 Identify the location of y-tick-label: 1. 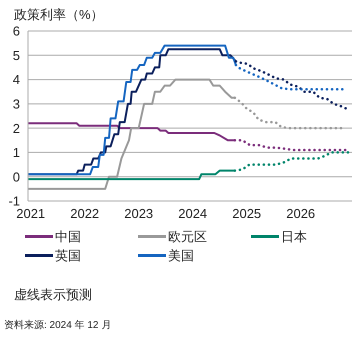
(16, 152).